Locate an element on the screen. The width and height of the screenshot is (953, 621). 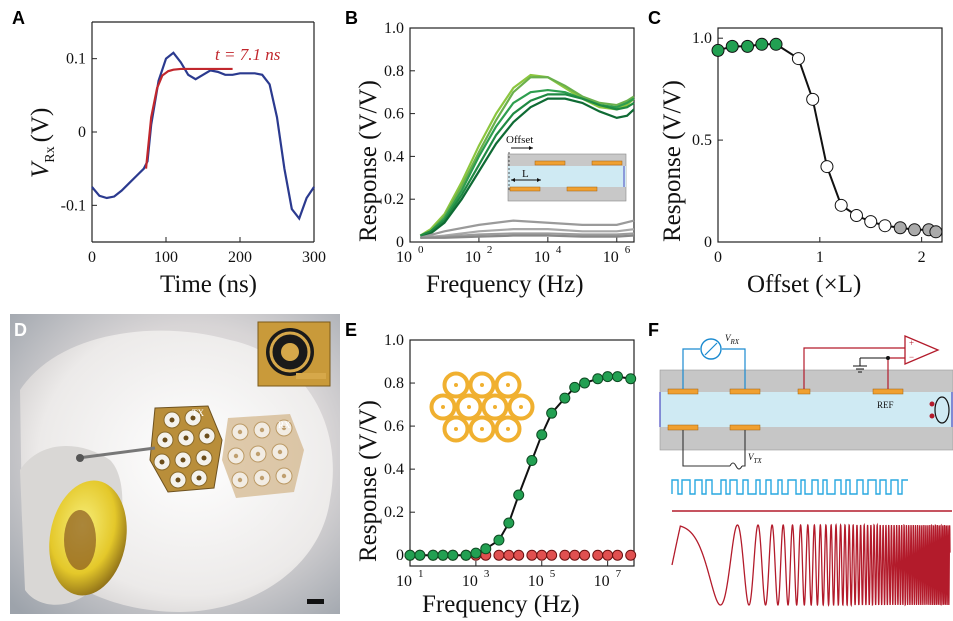
f-ref-label: REF is located at coordinates (885, 405).